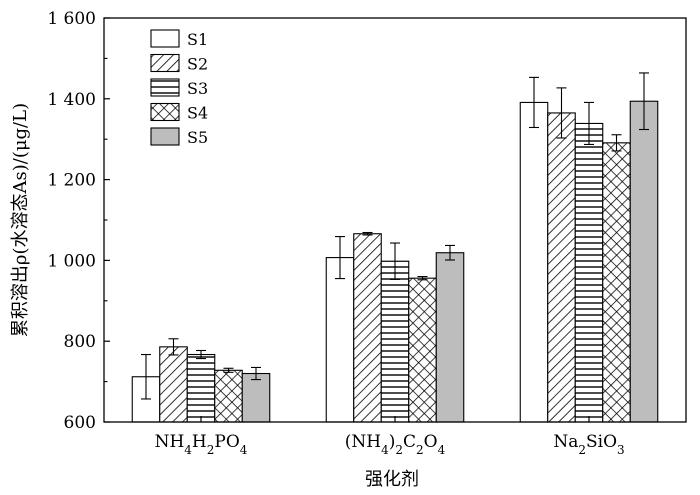  Describe the element at coordinates (201, 444) in the screenshot. I see `category-label: NH4H2PO4` at that location.